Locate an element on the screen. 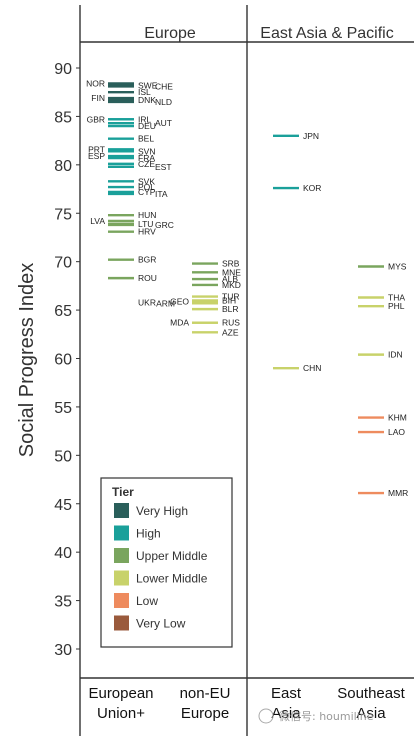 This screenshot has height=736, width=414. point-label-dnk: DNK is located at coordinates (147, 100).